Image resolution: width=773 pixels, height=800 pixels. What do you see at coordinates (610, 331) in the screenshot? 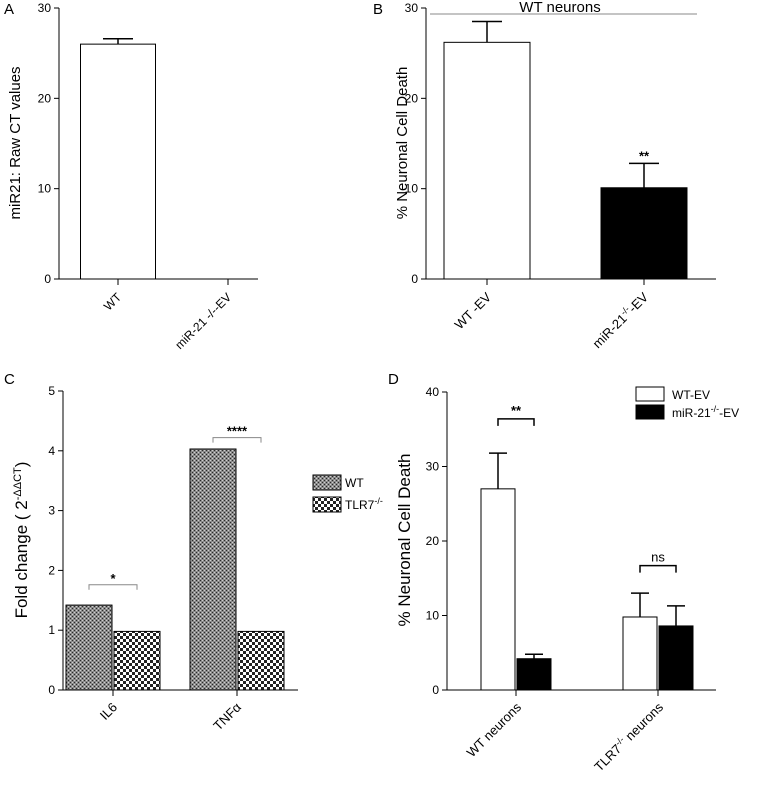
I see `panel-b-xtick-base: miR-21` at bounding box center [610, 331].